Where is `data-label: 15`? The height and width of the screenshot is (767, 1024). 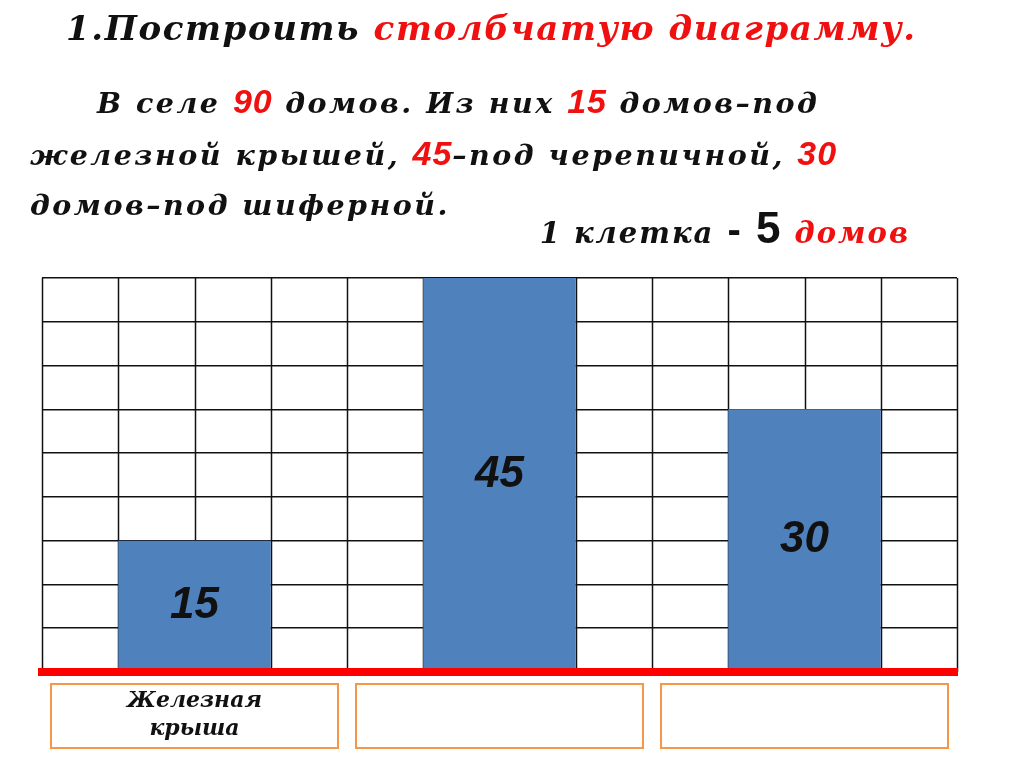
data-label: 15 is located at coordinates (195, 603).